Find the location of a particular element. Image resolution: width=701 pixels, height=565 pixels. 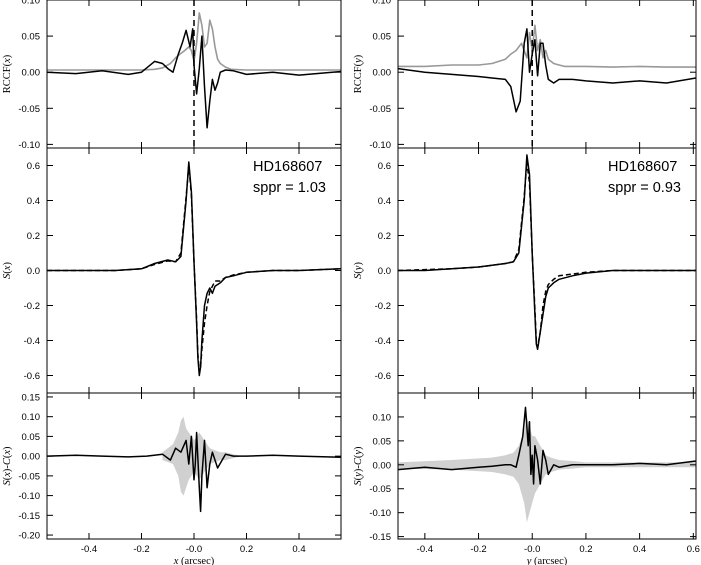

ylabel: RCCF(y) is located at coordinates (358, 73).